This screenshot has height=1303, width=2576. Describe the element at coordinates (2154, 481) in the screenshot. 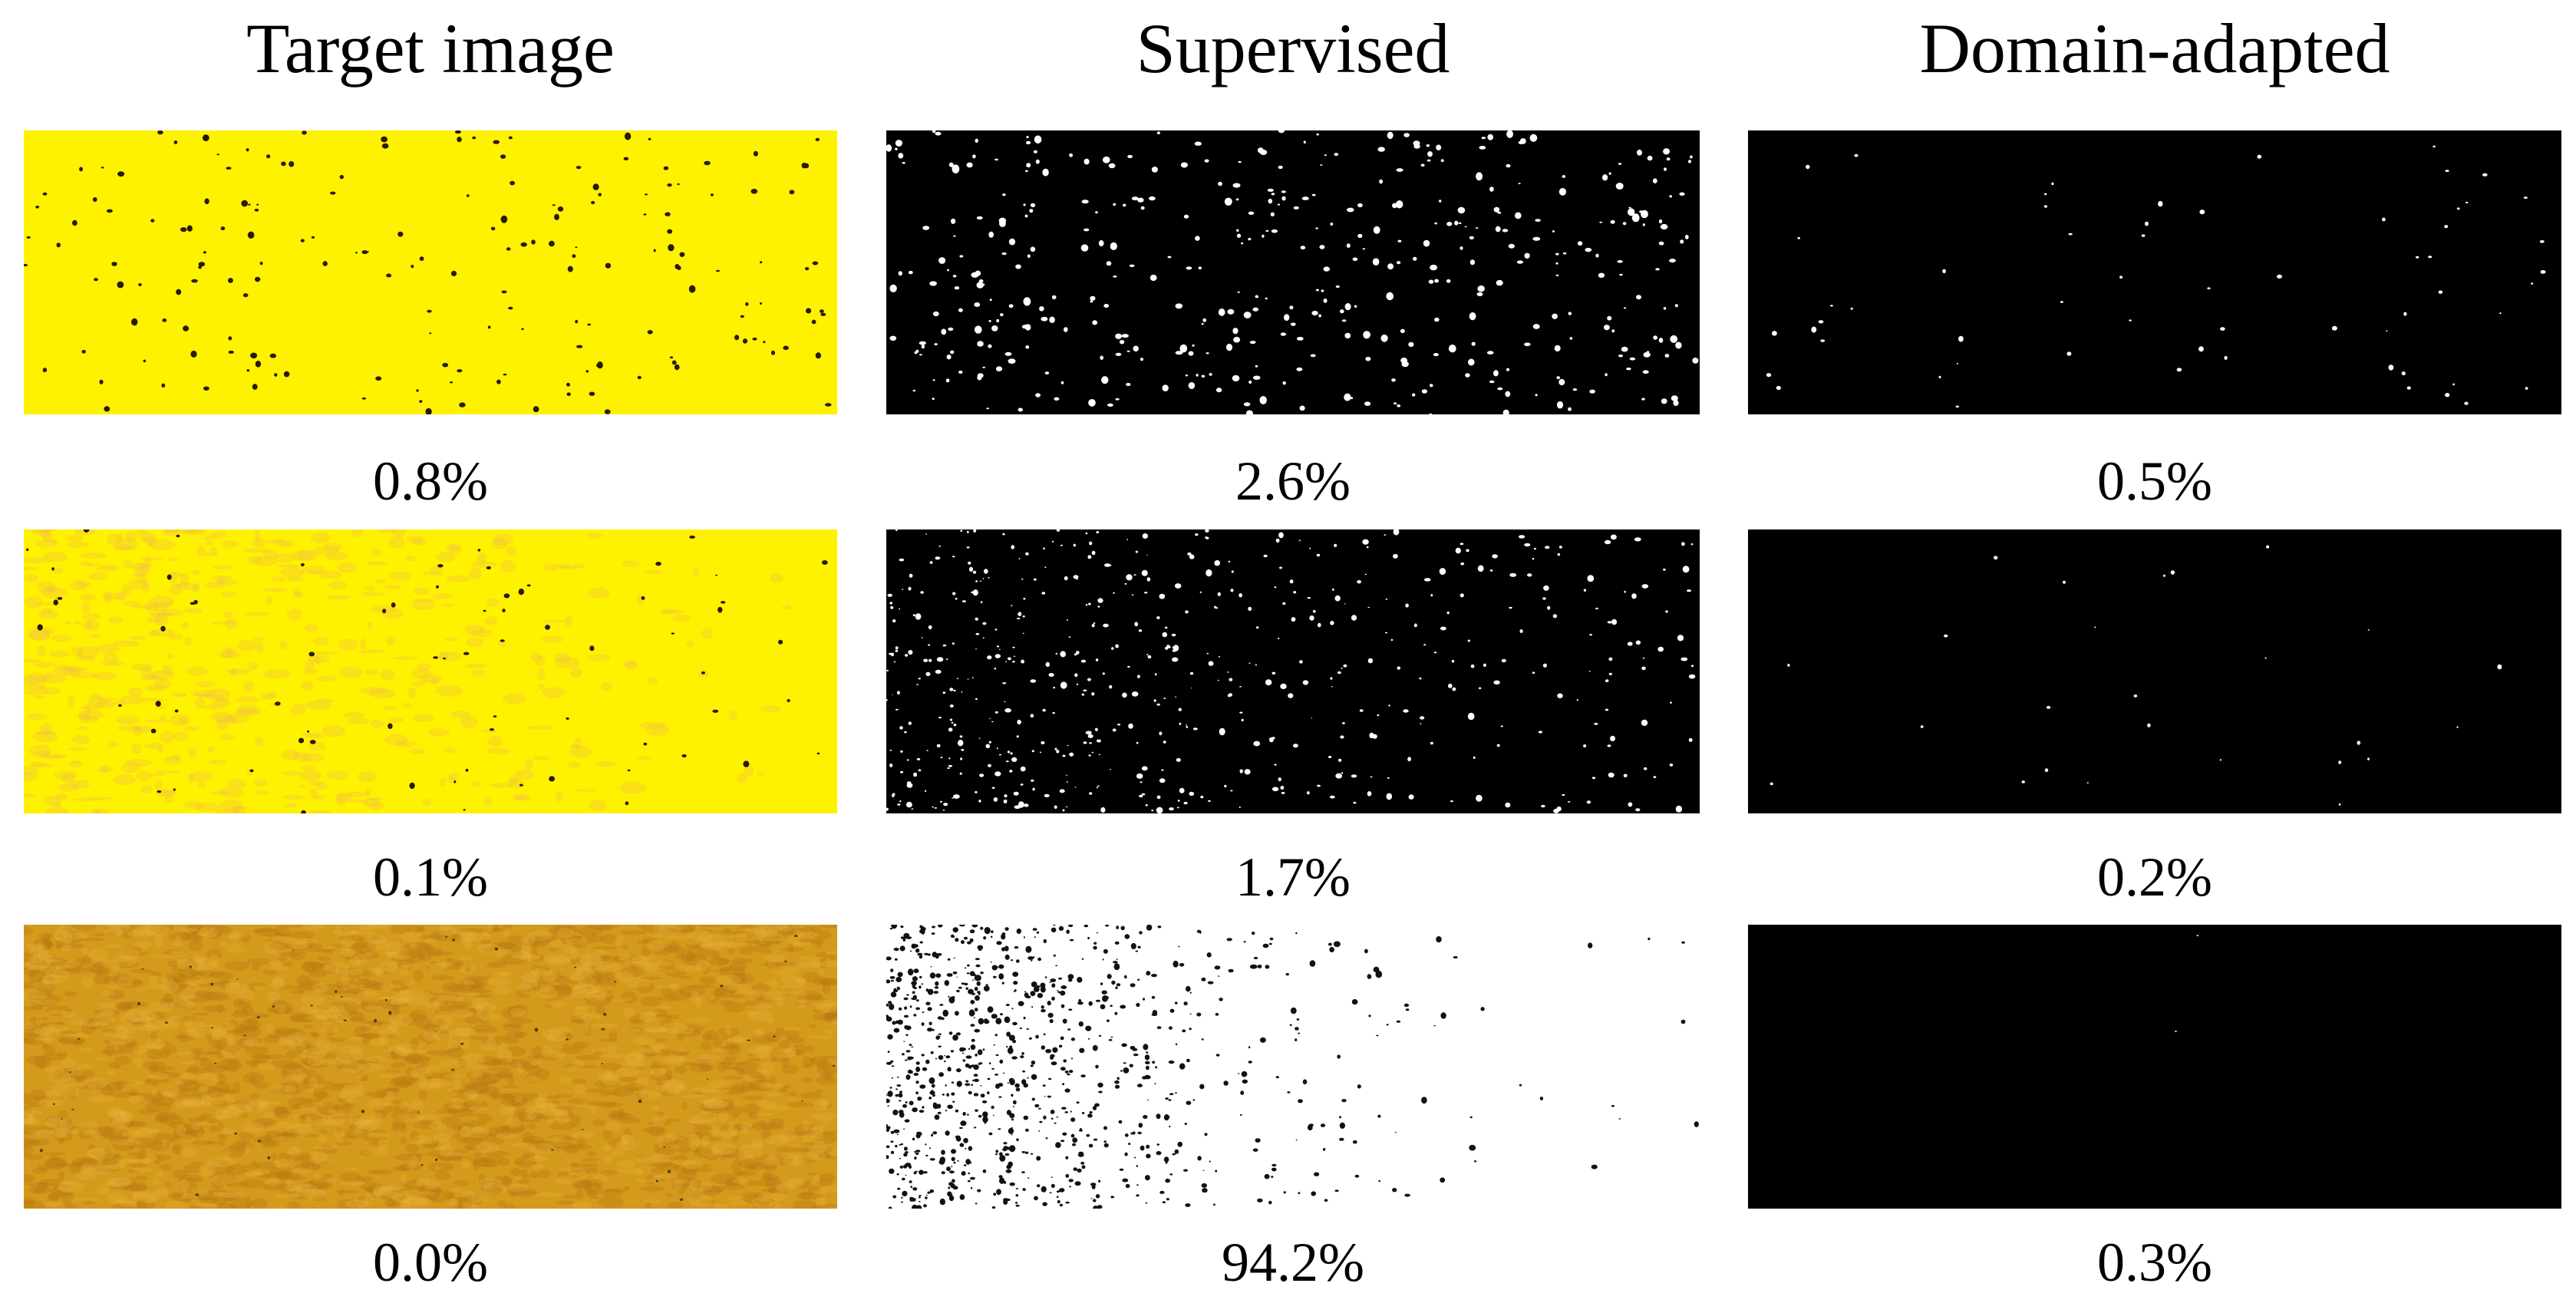

I see `domain-adapted-percent-row-1: 0.5%` at that location.